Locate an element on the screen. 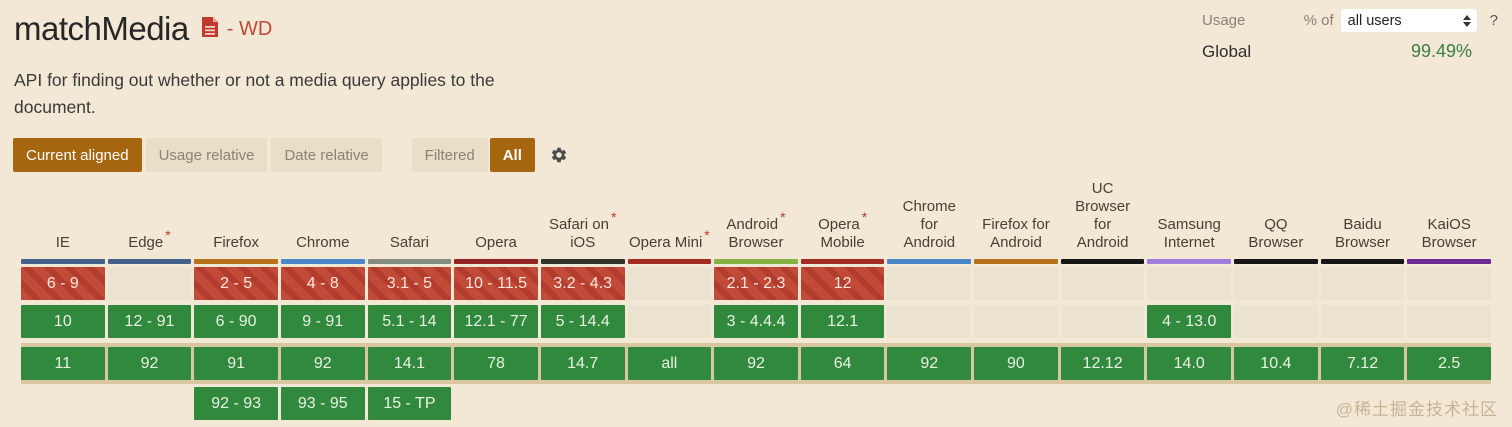 This screenshot has height=427, width=1512. browser-column-safari-on-ios: Safari on * iOS 3.2 - 4.3 5 - 14.4 14.7 is located at coordinates (582, 304).